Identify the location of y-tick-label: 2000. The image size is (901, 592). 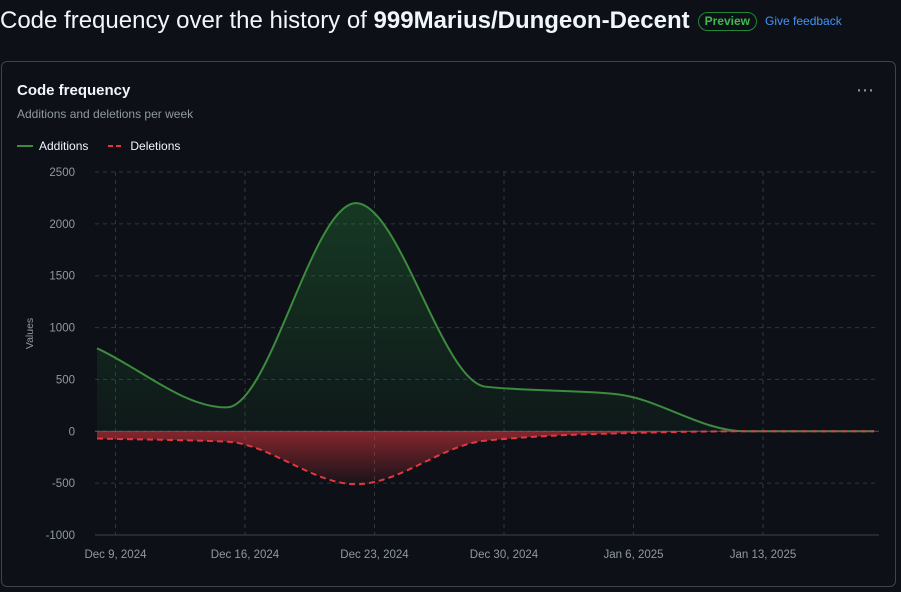
(62, 225).